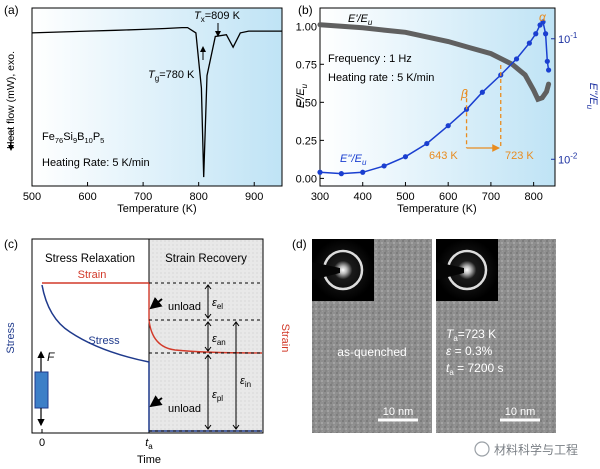  I want to click on panel-b-y-ticks-right: 10⁻² 10⁻¹, so click(564, 98).